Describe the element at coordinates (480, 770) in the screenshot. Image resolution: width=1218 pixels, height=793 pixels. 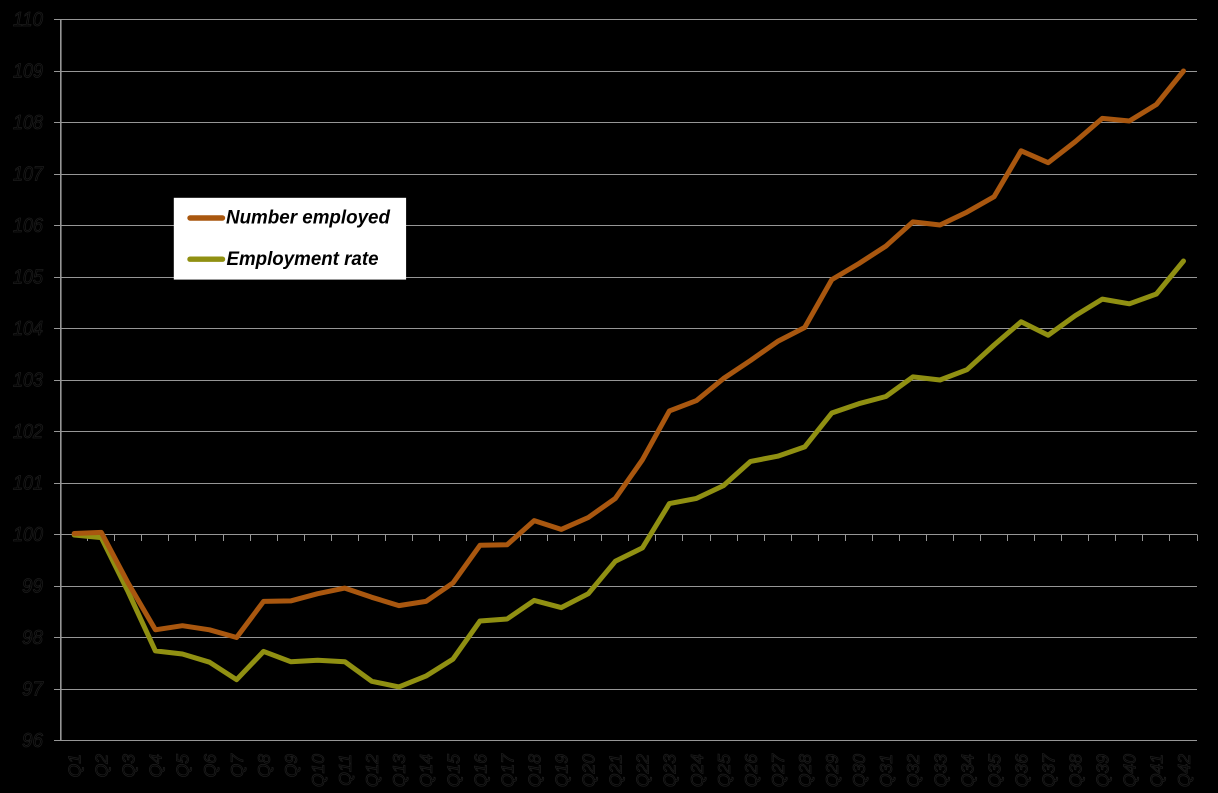
I see `svg-text: Q16` at that location.